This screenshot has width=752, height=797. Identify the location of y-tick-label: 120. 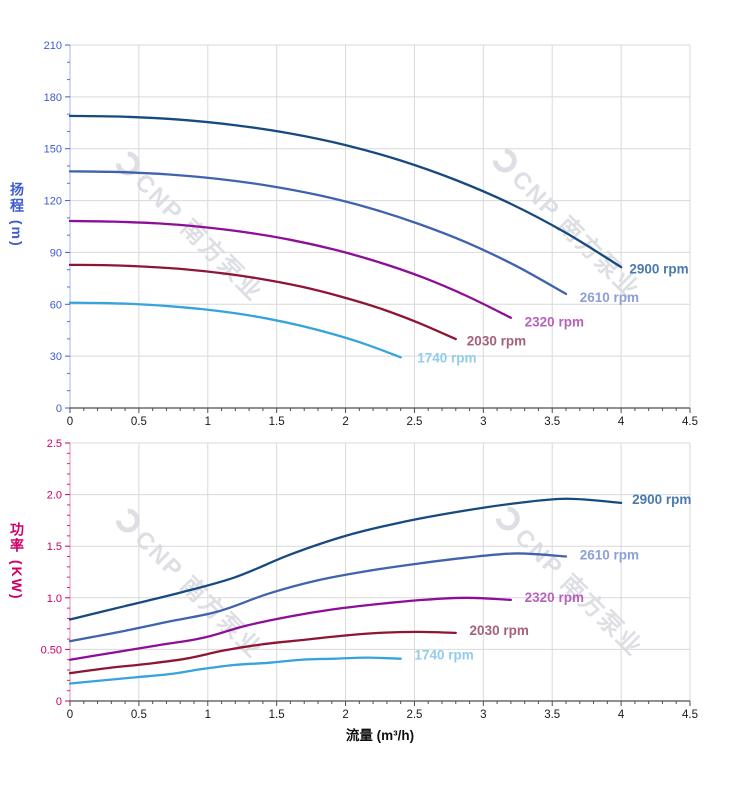
(53, 202).